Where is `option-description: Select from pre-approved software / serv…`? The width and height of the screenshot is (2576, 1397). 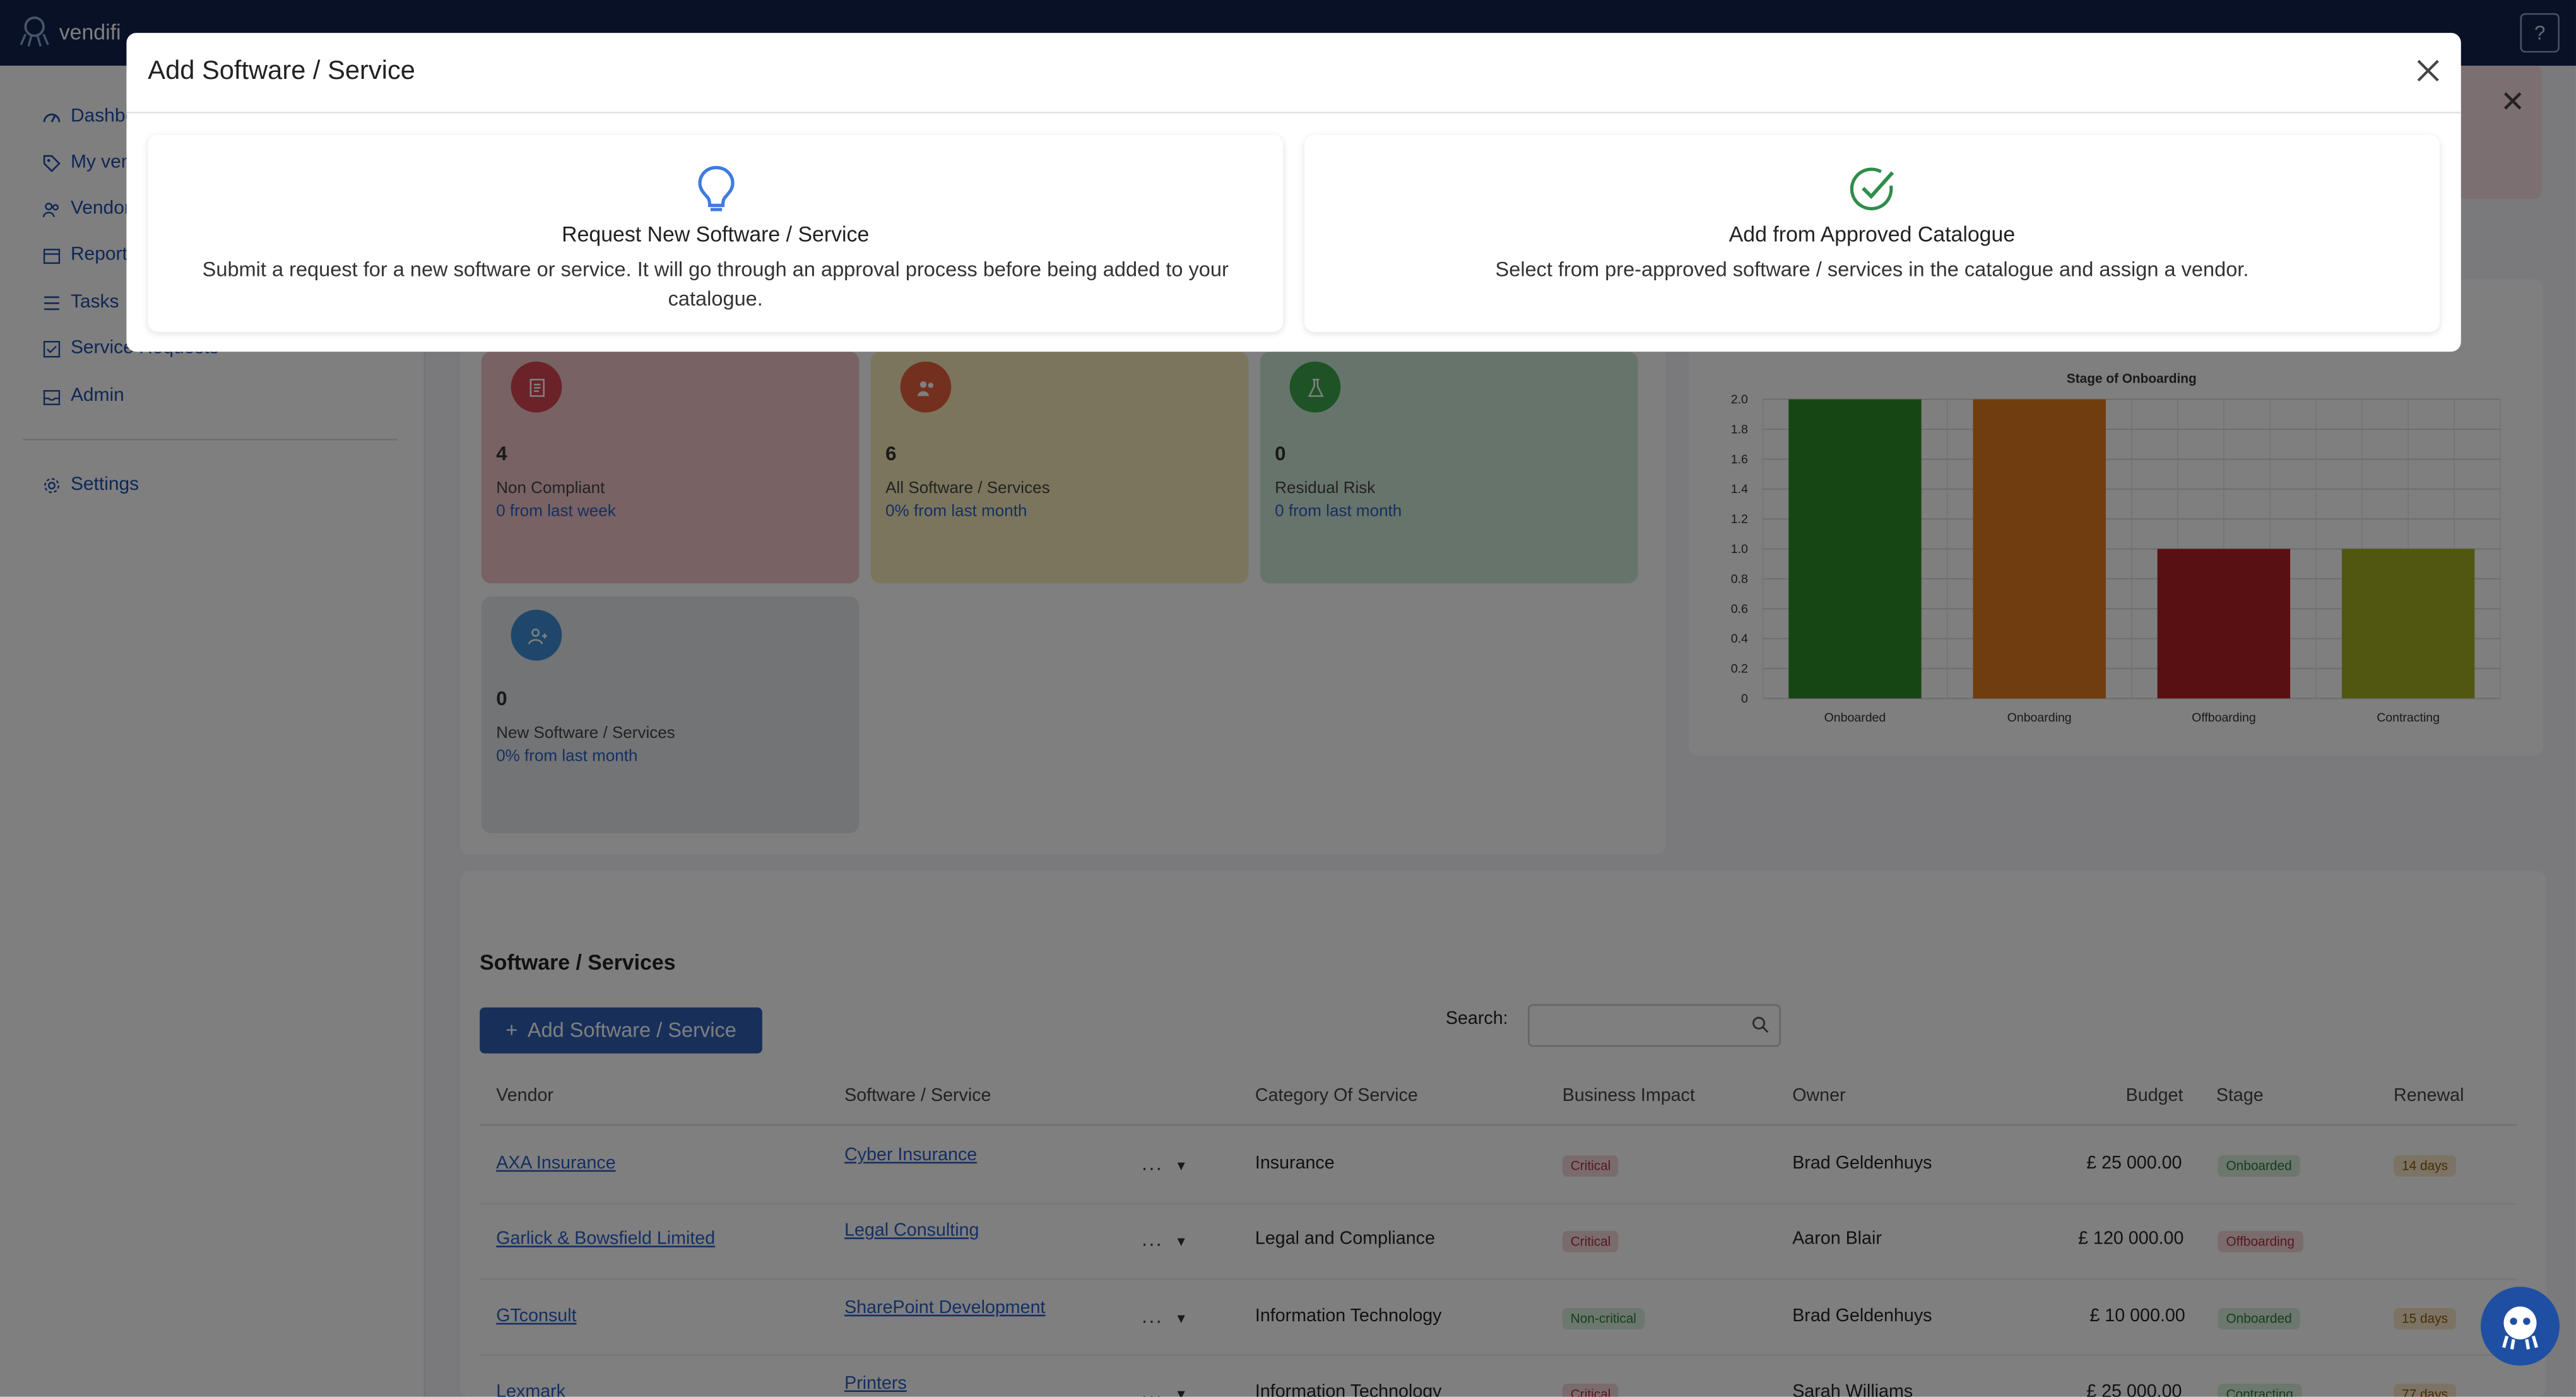 option-description: Select from pre-approved software / serv… is located at coordinates (1872, 270).